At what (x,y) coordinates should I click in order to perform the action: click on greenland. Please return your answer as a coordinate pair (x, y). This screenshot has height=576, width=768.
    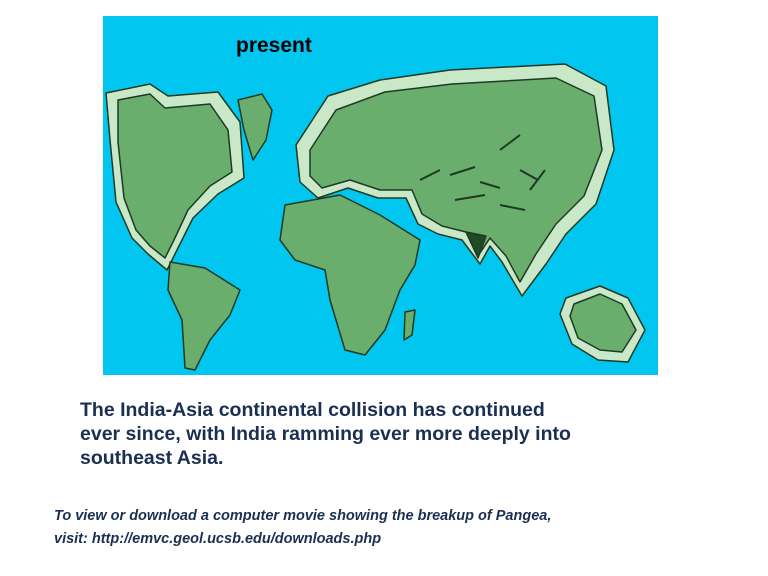
    Looking at the image, I should click on (255, 127).